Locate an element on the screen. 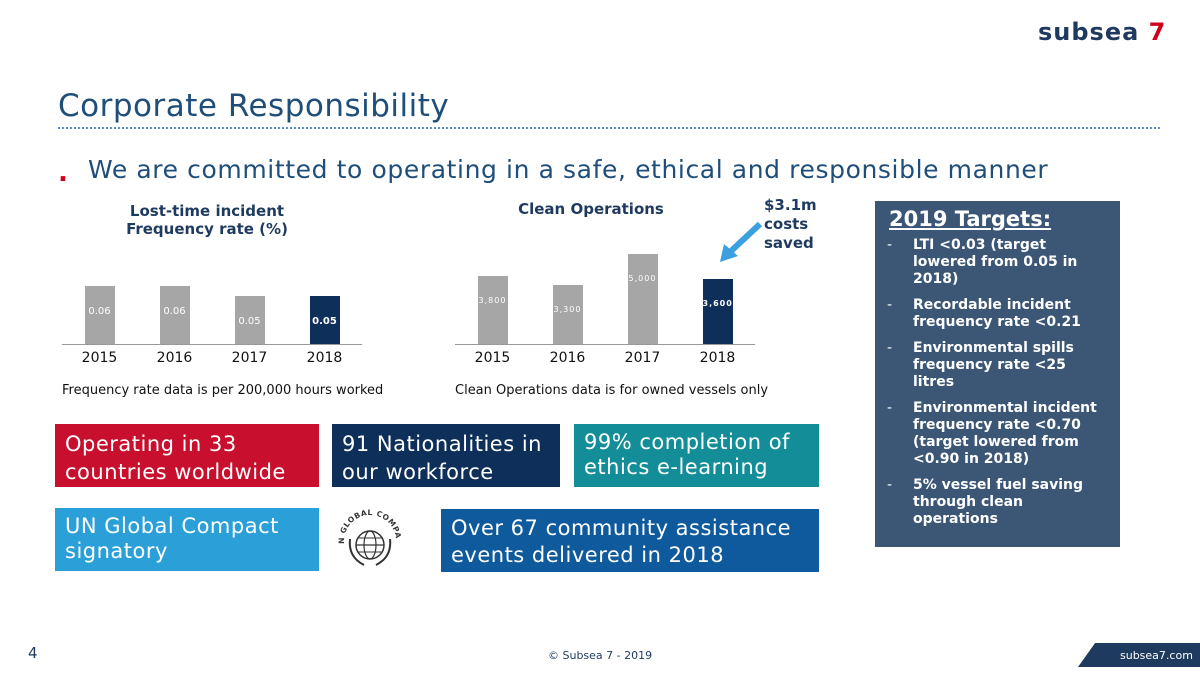 The width and height of the screenshot is (1200, 675). un-global-compact-logo: UN GLOBAL COMPACT is located at coordinates (367, 534).